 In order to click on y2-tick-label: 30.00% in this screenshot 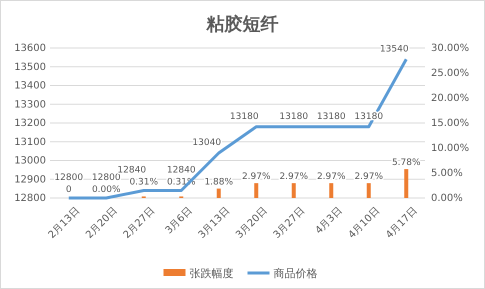, I will do `click(450, 48)`.